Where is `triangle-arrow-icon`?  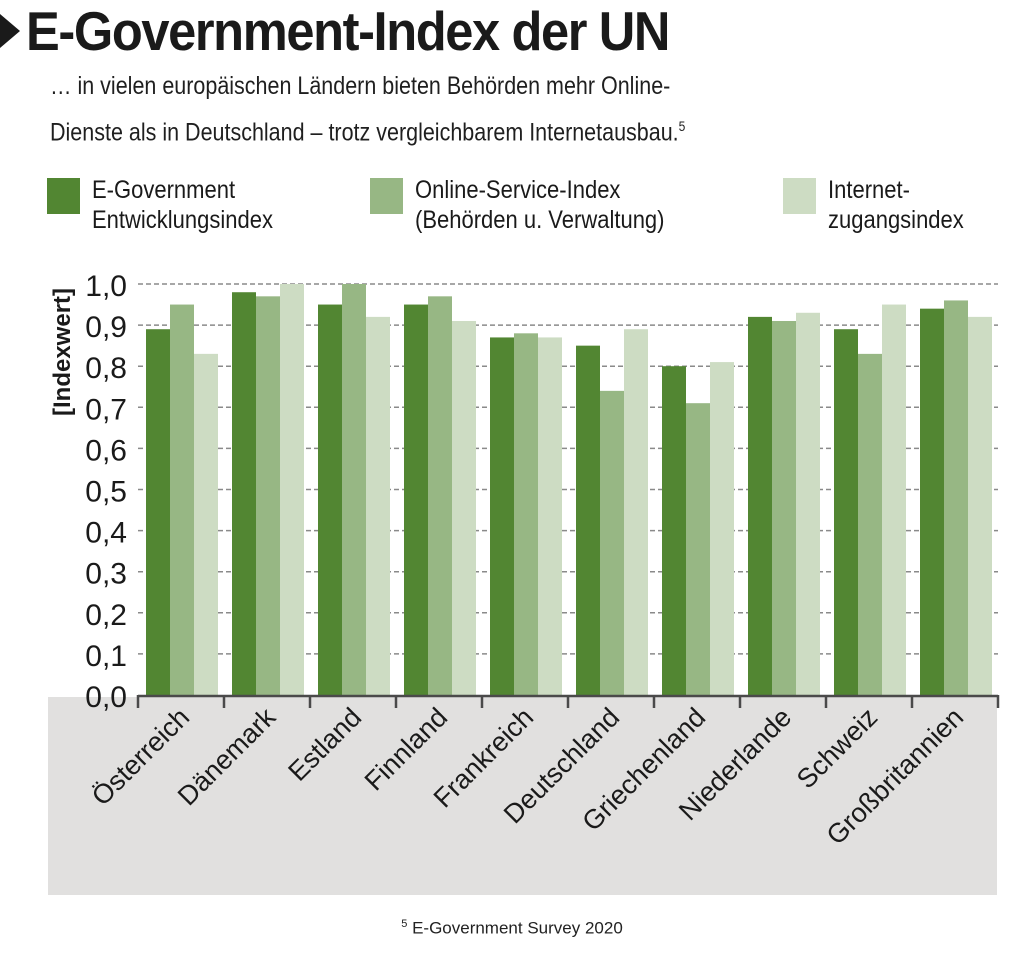 triangle-arrow-icon is located at coordinates (10, 31).